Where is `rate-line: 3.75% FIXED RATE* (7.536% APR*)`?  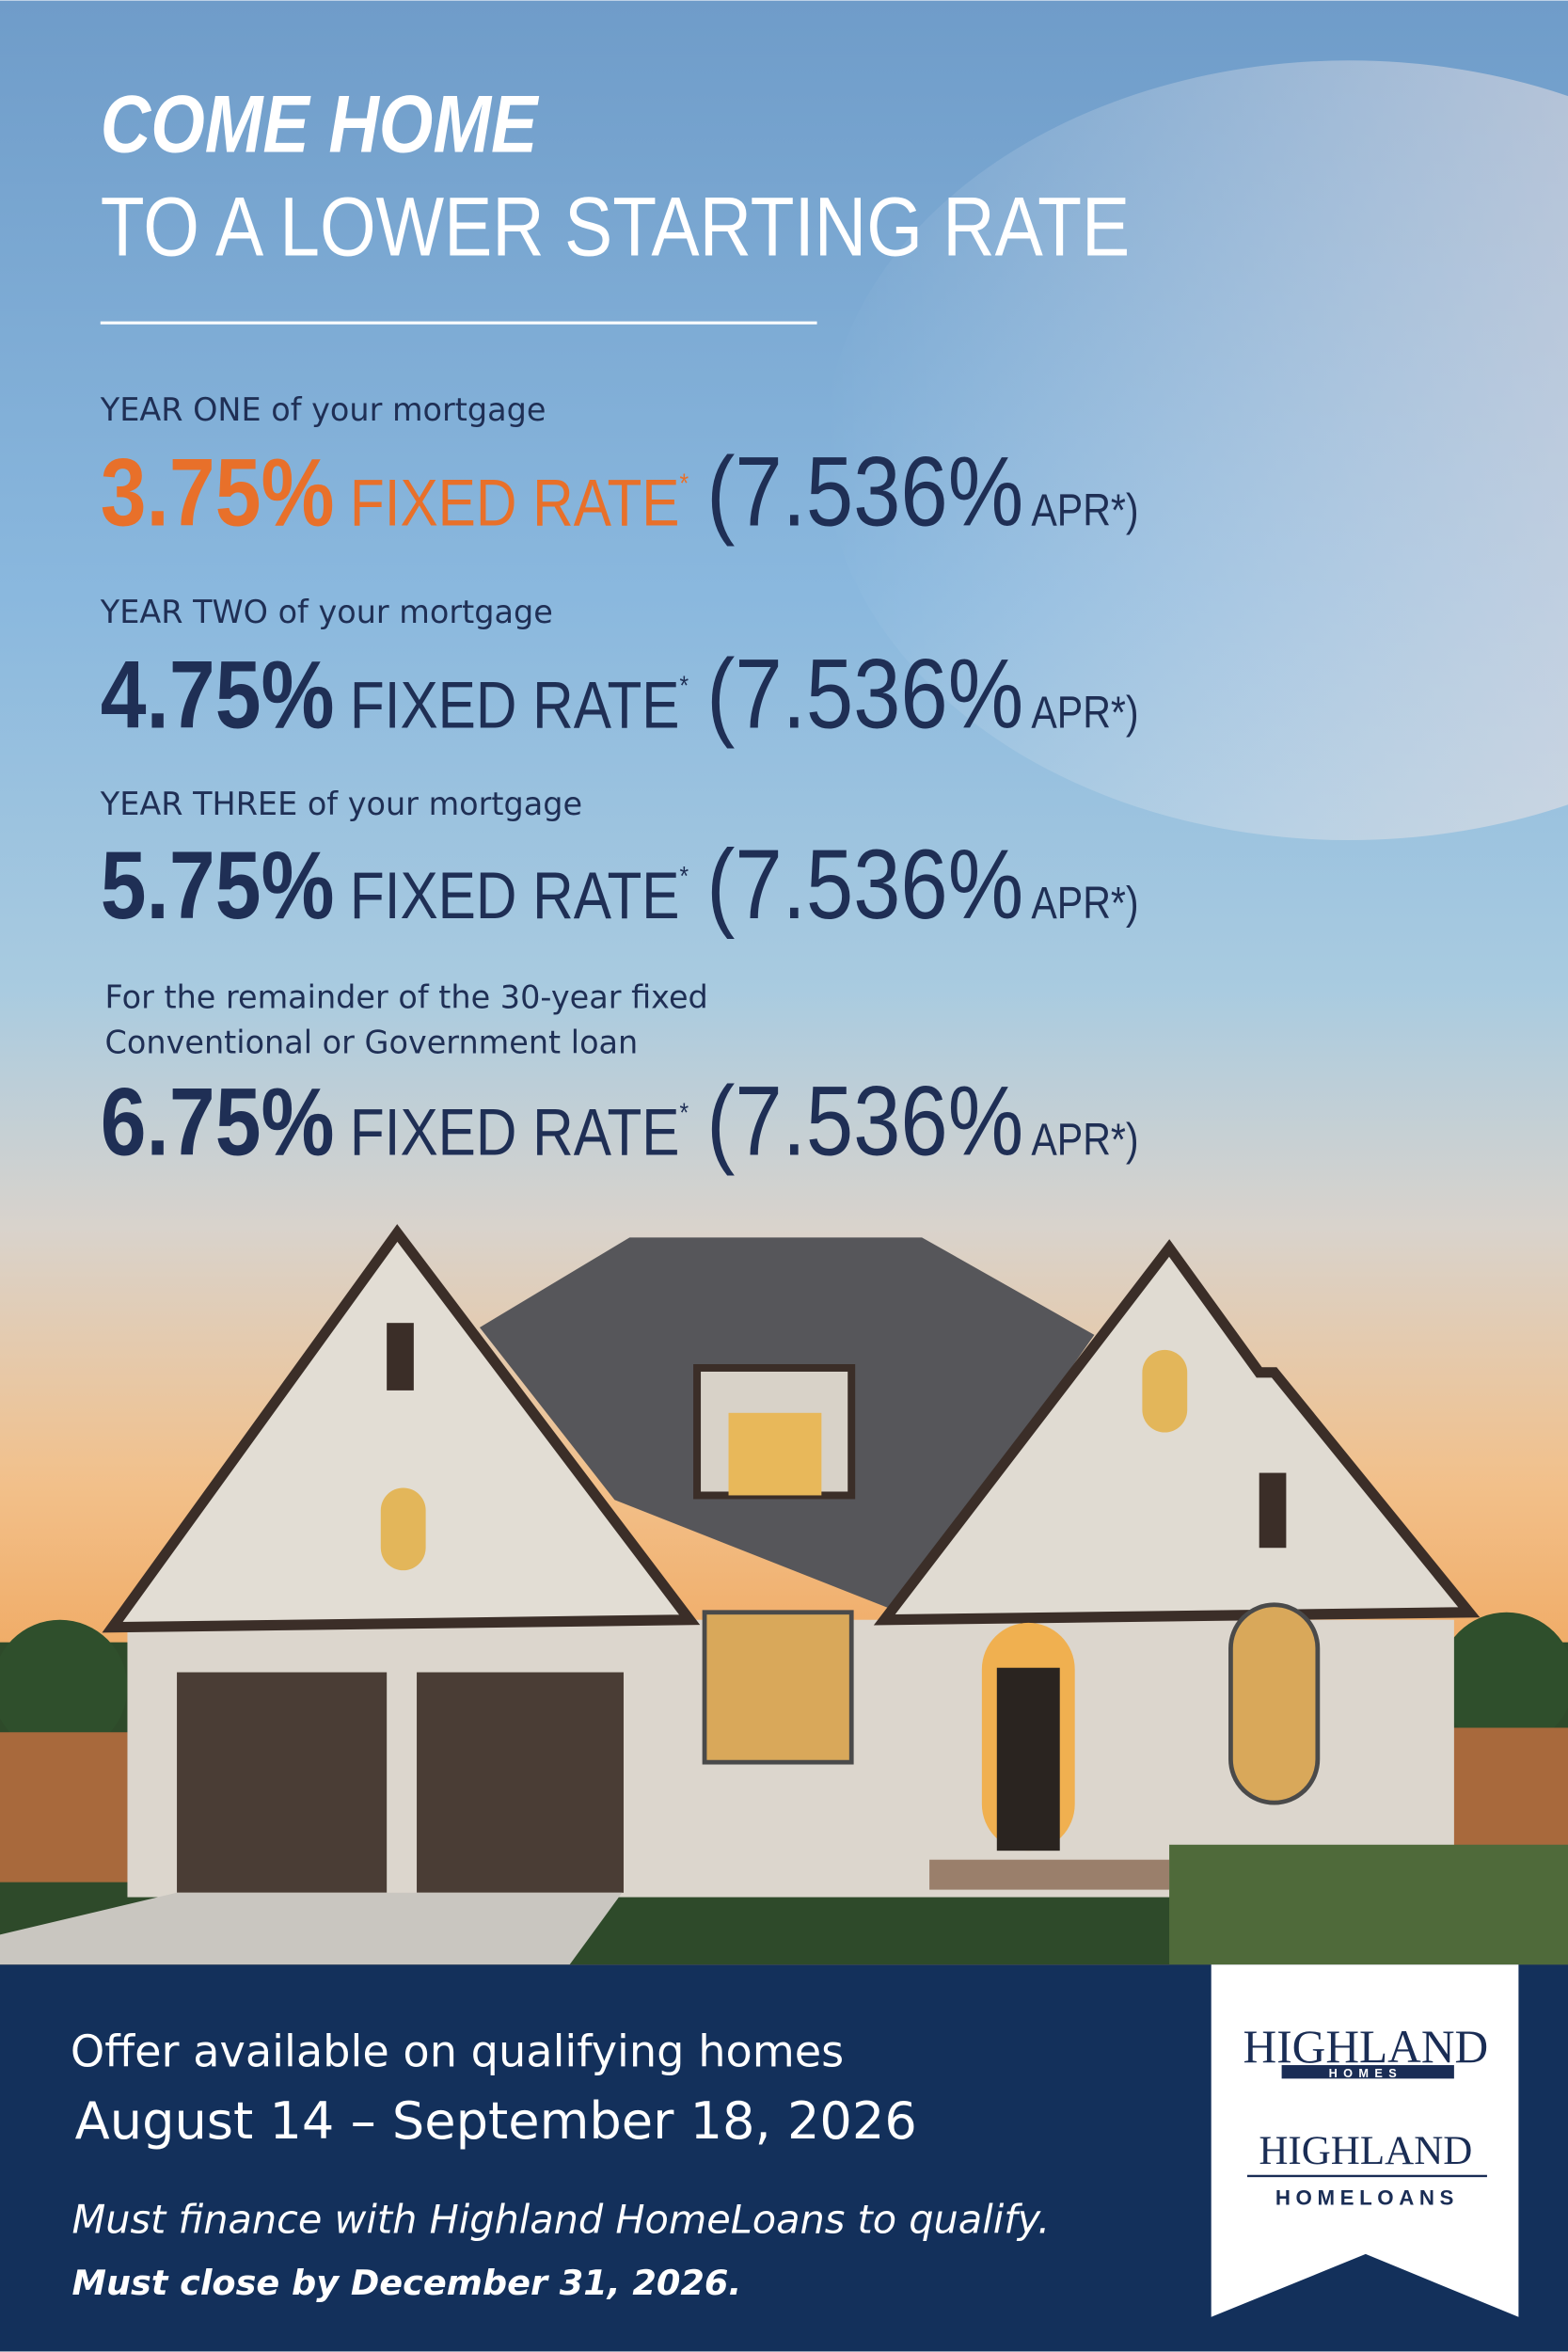 rate-line: 3.75% FIXED RATE* (7.536% APR*) is located at coordinates (620, 491).